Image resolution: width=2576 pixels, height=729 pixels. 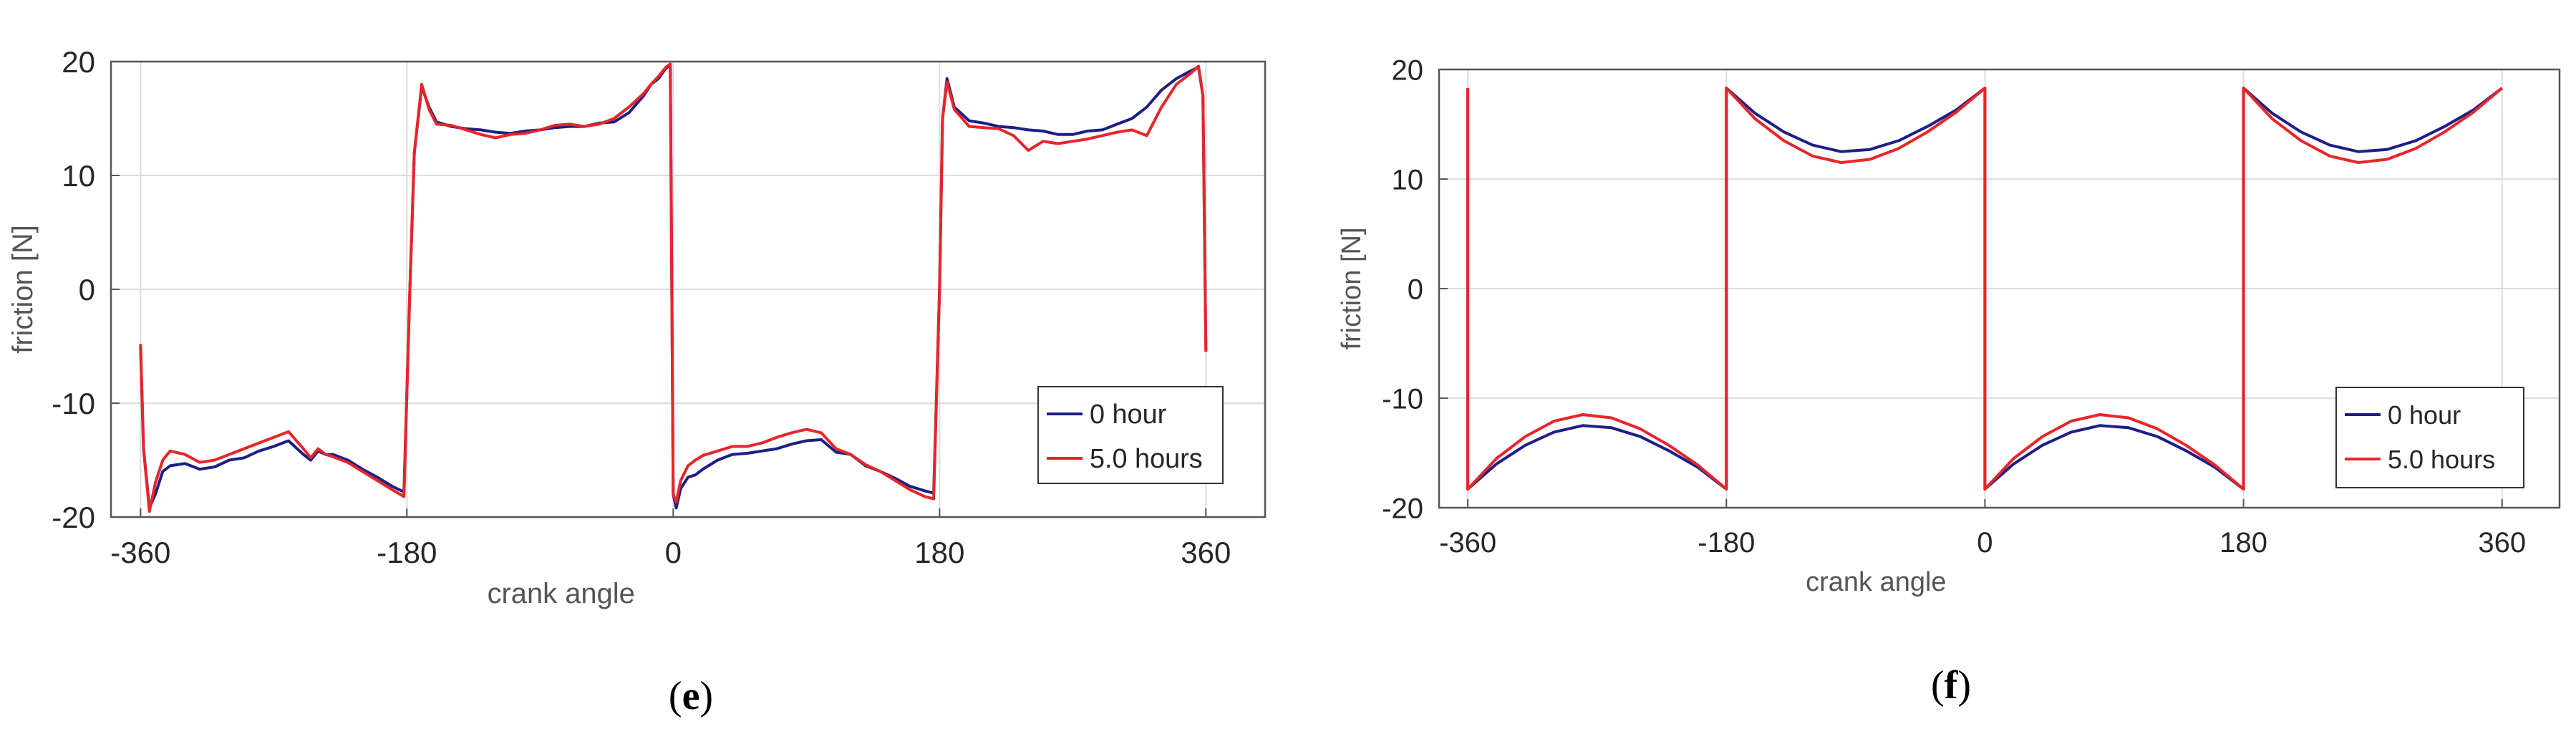 I want to click on panel-label-letter: e, so click(x=691, y=696).